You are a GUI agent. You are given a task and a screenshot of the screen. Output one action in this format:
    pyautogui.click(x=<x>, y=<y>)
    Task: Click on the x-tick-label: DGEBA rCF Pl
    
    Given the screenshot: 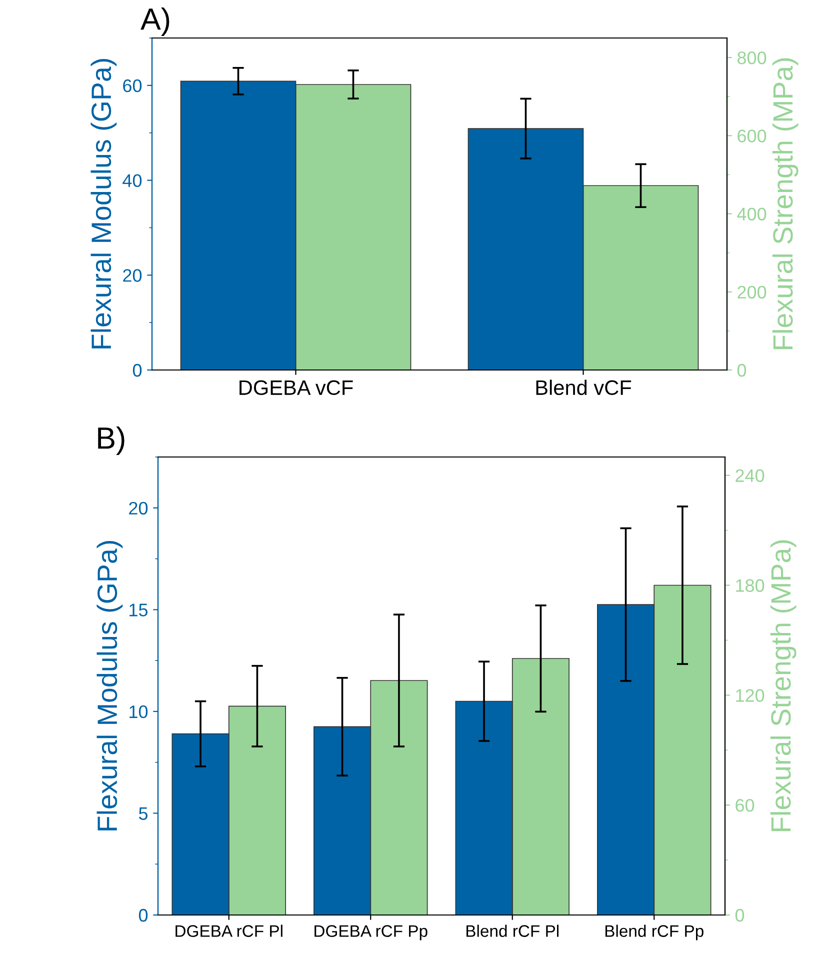 What is the action you would take?
    pyautogui.click(x=229, y=930)
    